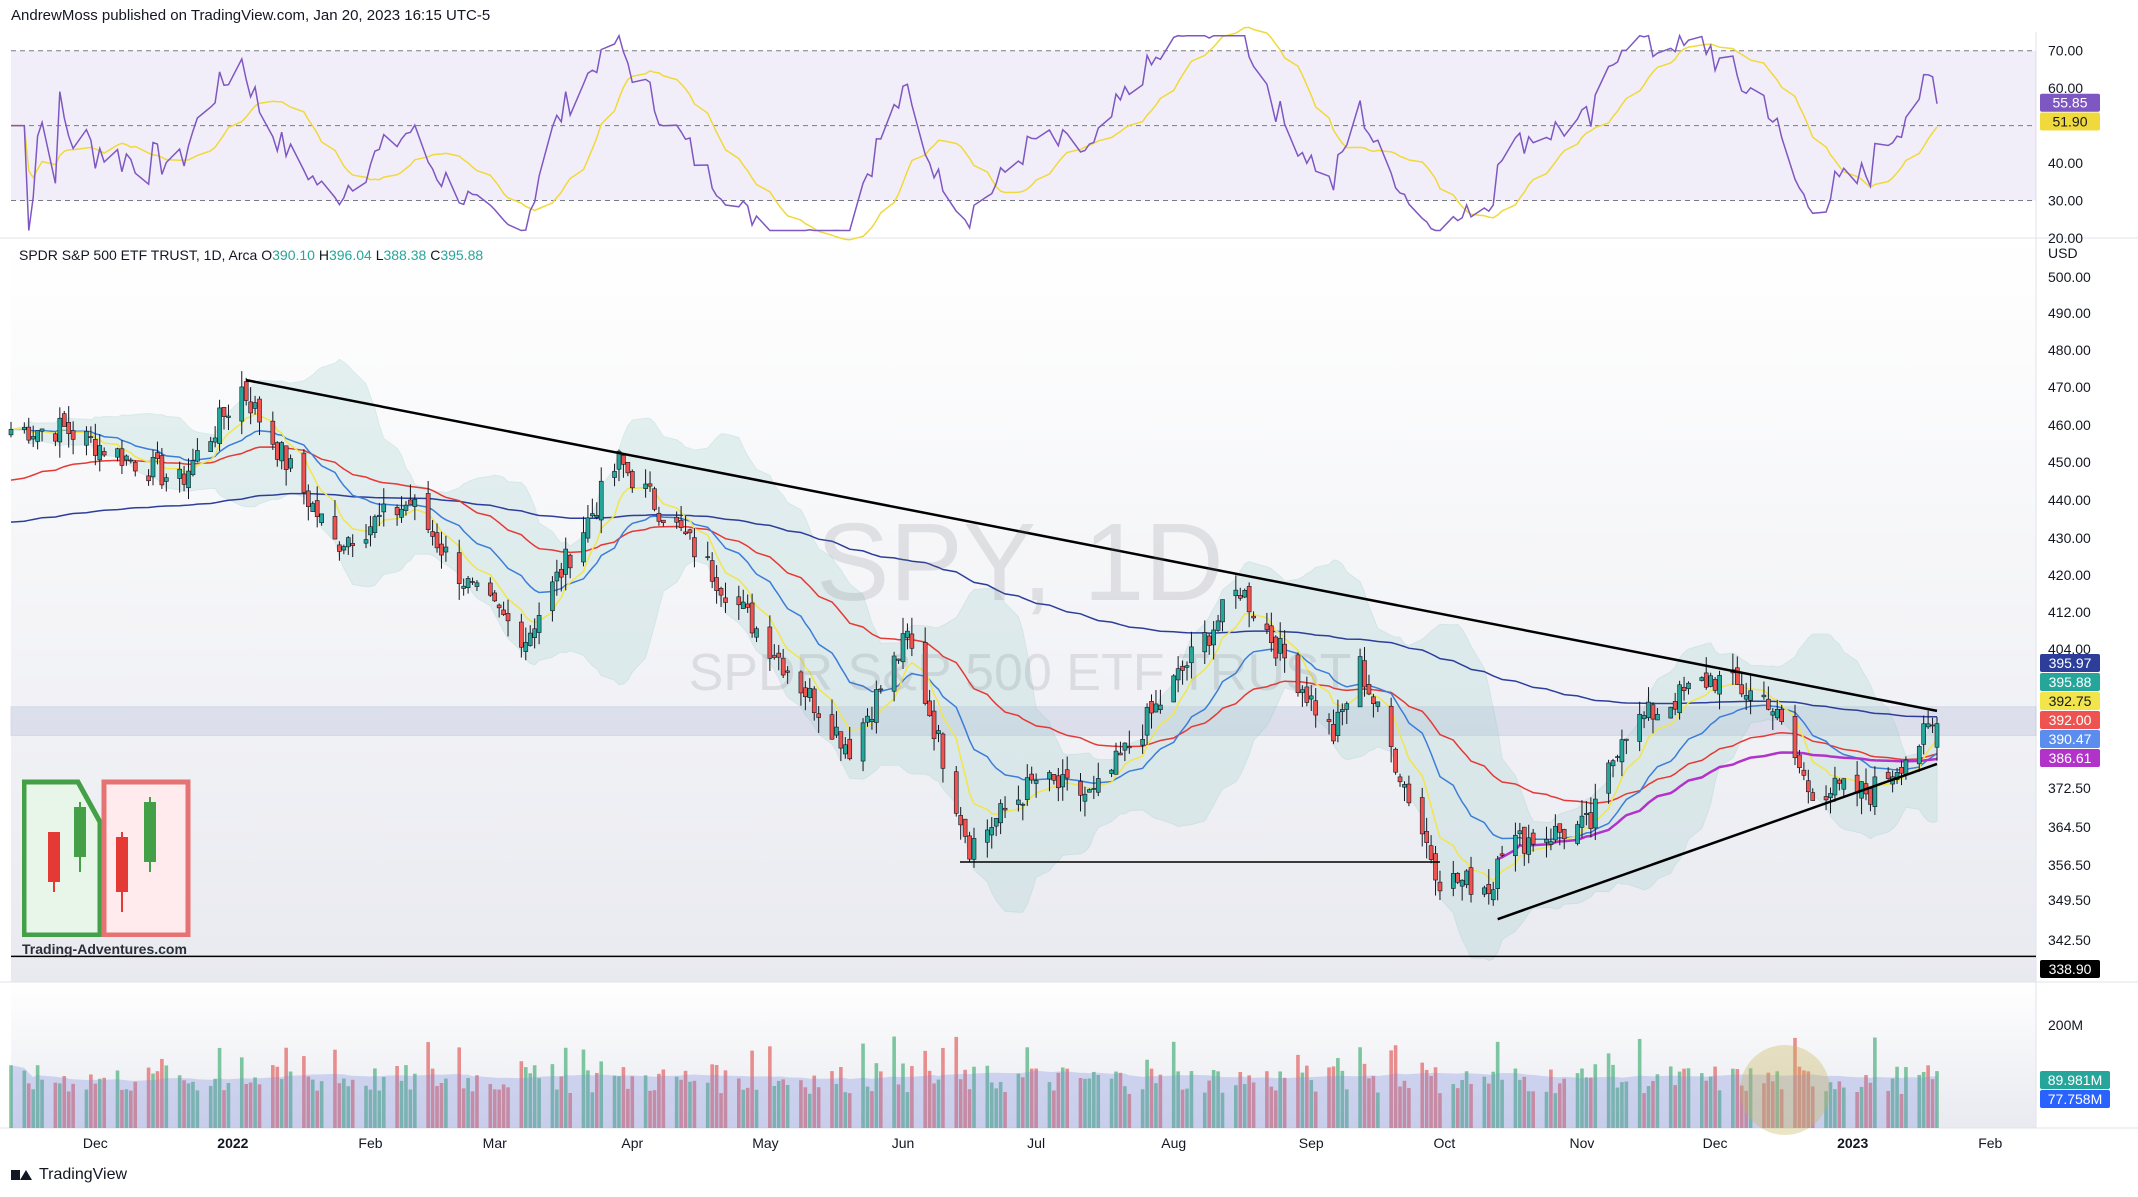 The width and height of the screenshot is (2138, 1197). What do you see at coordinates (1445, 1143) in the screenshot?
I see `x-axis-label: Oct` at bounding box center [1445, 1143].